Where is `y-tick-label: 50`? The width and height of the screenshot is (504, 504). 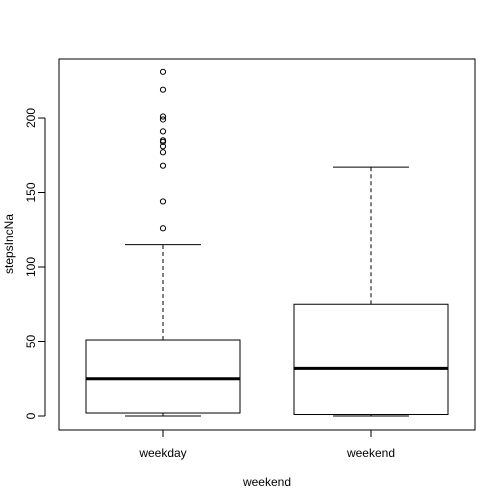 y-tick-label: 50 is located at coordinates (31, 342).